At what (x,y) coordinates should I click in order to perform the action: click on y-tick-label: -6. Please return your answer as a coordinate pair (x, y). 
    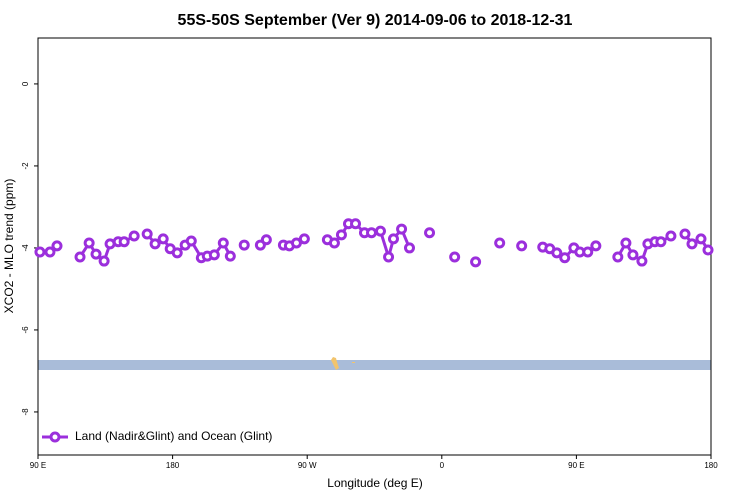
    Looking at the image, I should click on (25, 330).